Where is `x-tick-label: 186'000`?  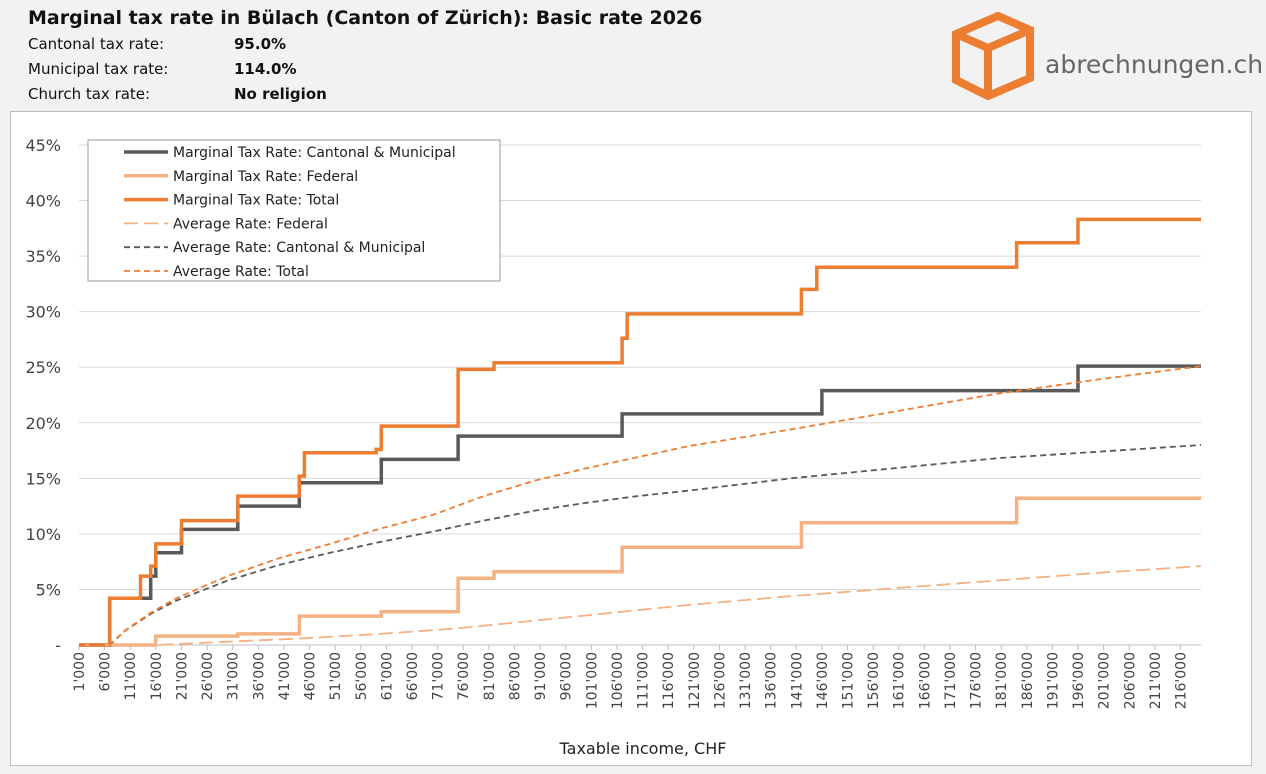
x-tick-label: 186'000 is located at coordinates (1028, 680).